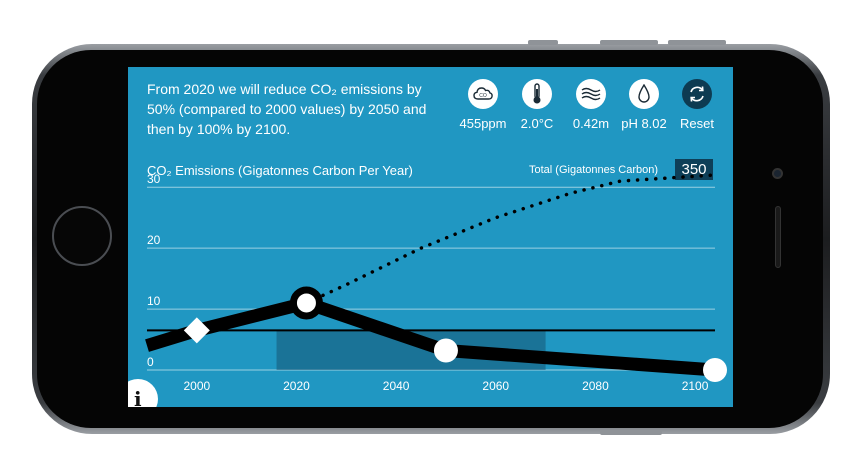  Describe the element at coordinates (537, 94) in the screenshot. I see `thermometer-icon` at that location.